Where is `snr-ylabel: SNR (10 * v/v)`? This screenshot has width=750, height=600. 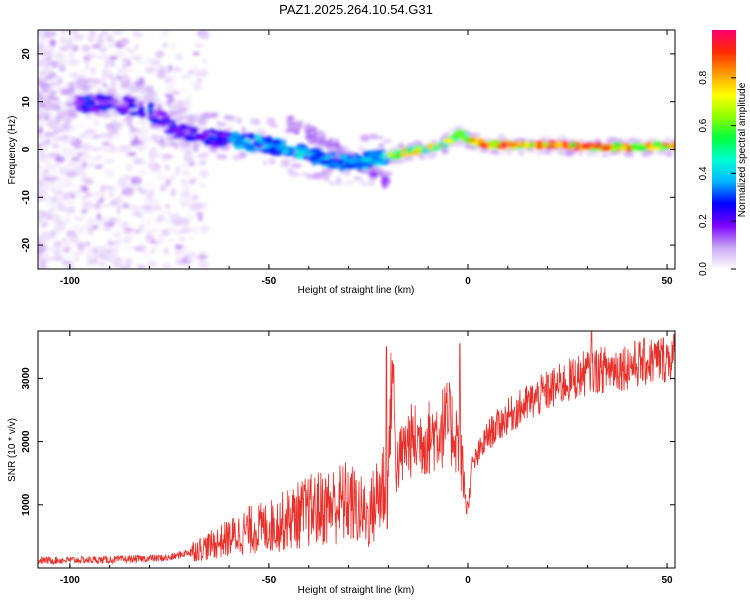 snr-ylabel: SNR (10 * v/v) is located at coordinates (12, 450).